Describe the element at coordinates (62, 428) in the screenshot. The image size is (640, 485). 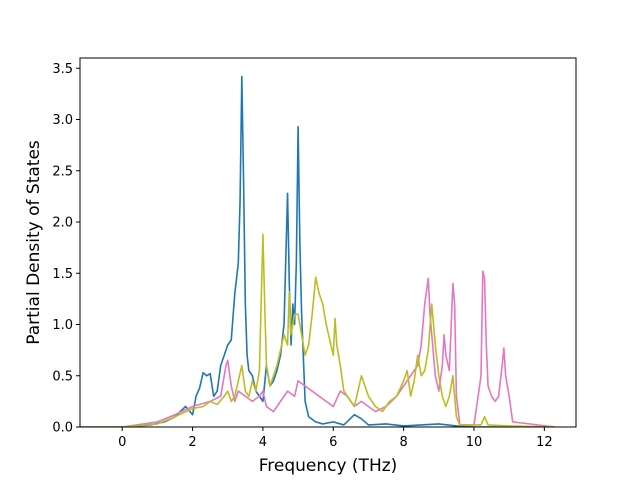
I see `y-tick-label: 0.0` at that location.